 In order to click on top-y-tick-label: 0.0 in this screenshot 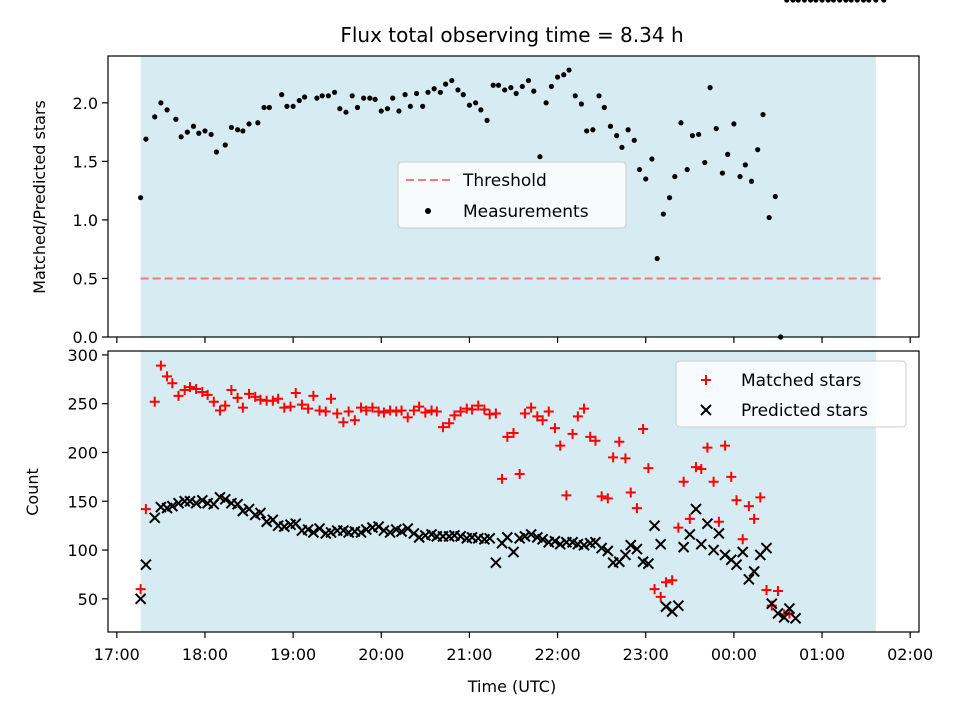, I will do `click(85, 337)`.